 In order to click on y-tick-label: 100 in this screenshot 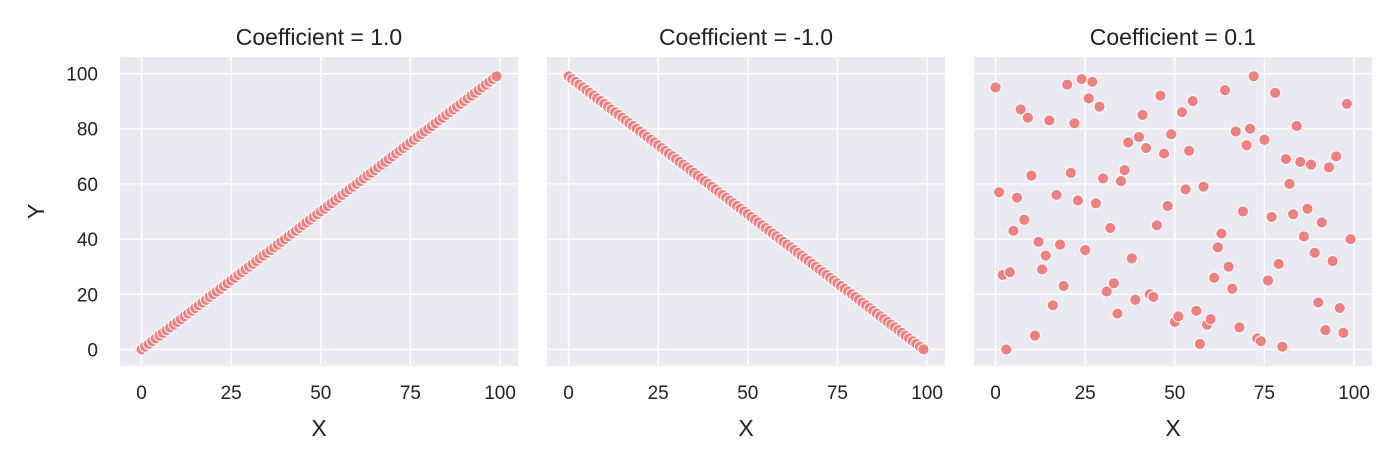, I will do `click(82, 75)`.